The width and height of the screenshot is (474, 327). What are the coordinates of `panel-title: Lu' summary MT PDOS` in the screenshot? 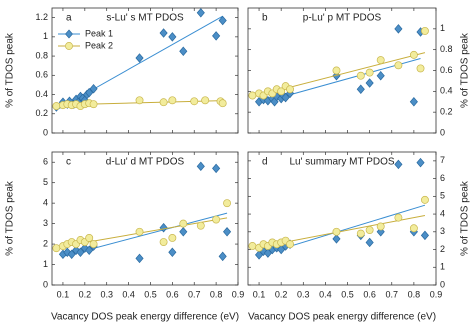 It's located at (341, 162).